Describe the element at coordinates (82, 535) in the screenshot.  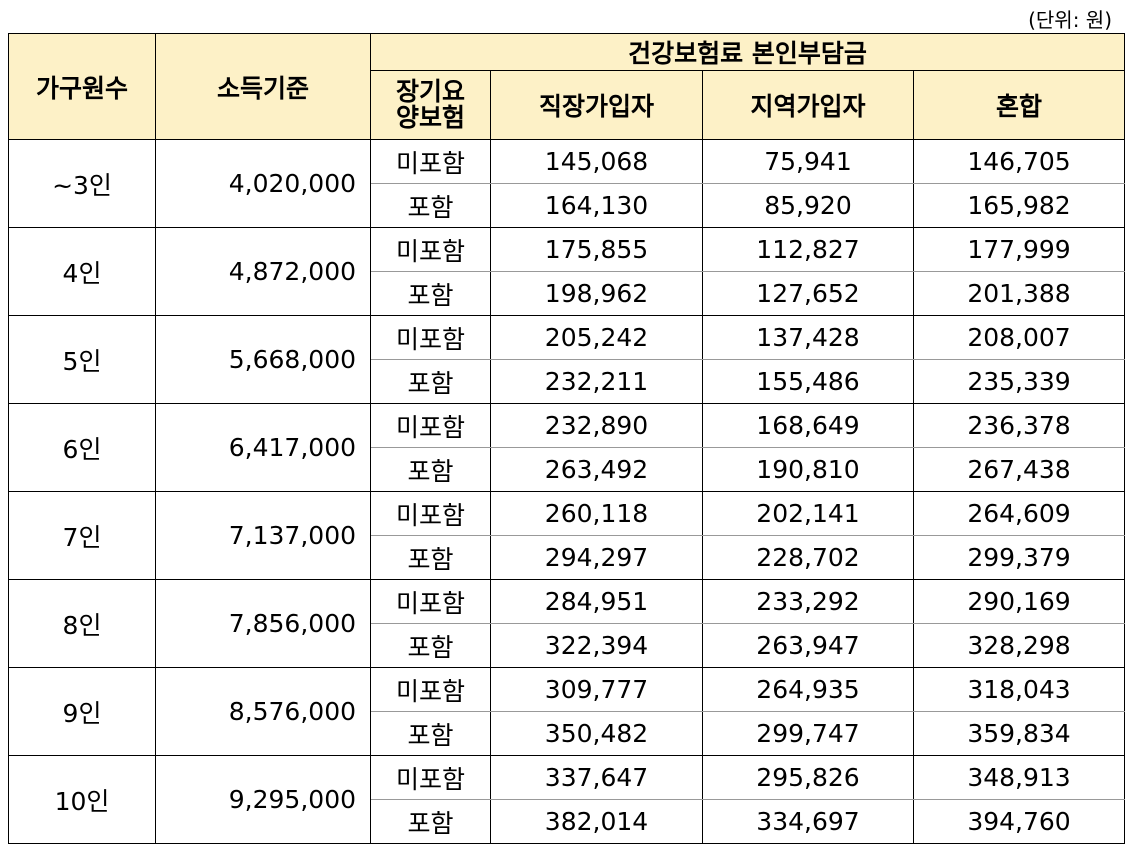
I see `household: 7인` at that location.